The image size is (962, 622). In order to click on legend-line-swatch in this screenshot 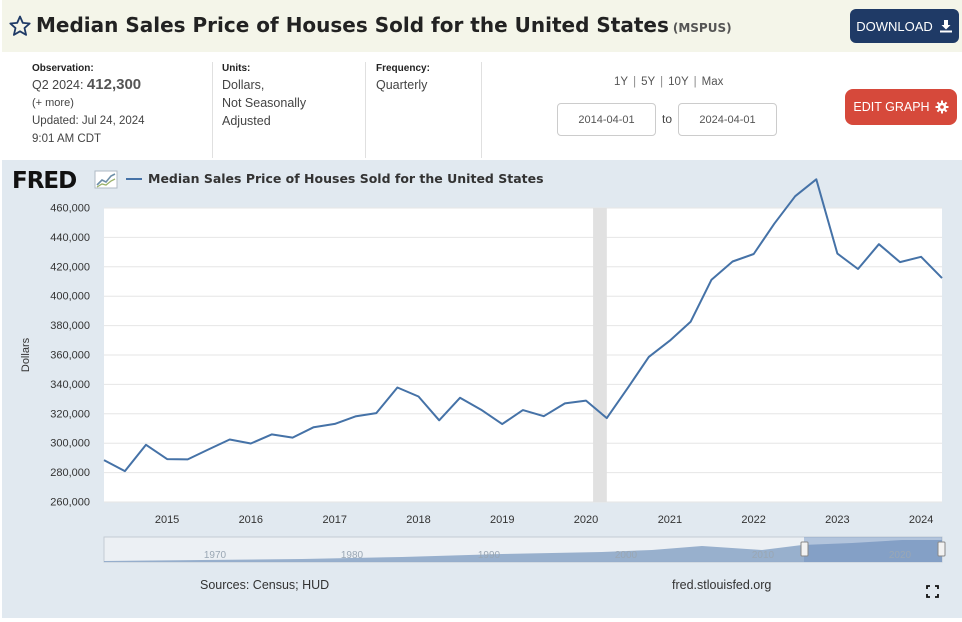, I will do `click(134, 178)`.